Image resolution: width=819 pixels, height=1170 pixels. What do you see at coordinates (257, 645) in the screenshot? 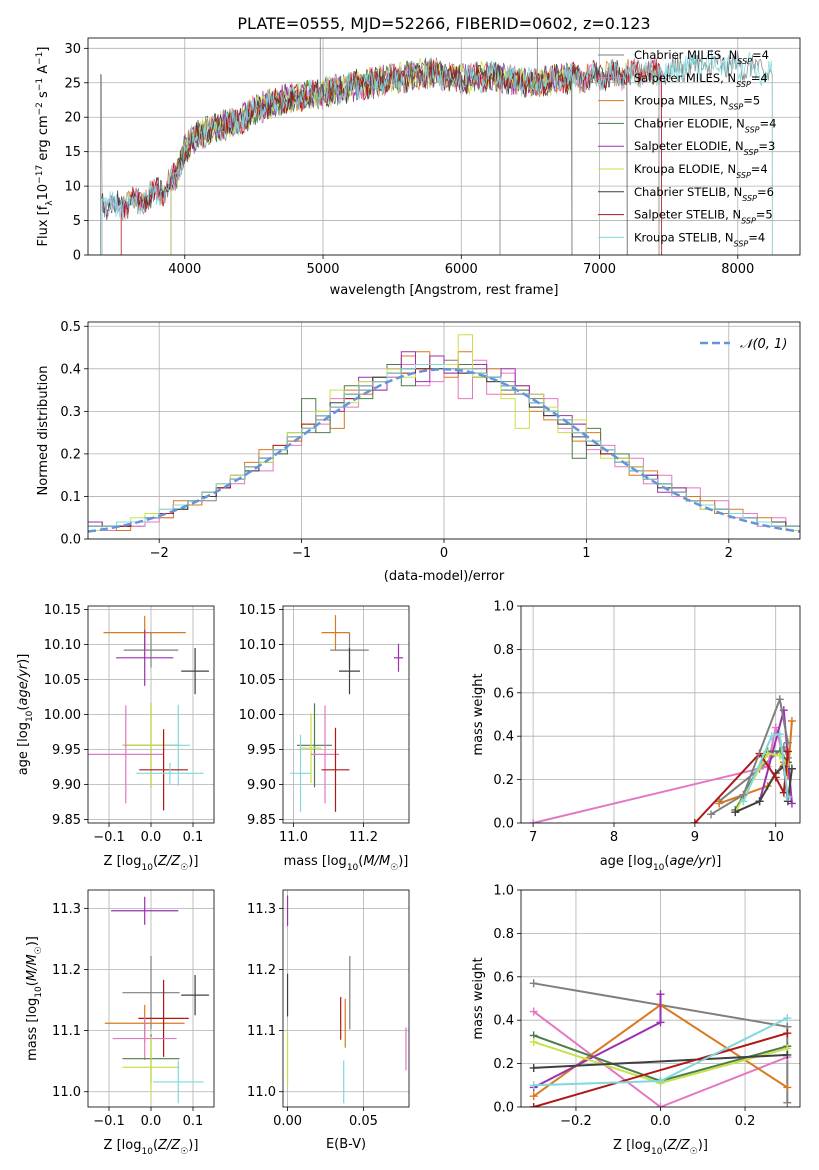
I see `y-tick-label: 10.10` at bounding box center [257, 645].